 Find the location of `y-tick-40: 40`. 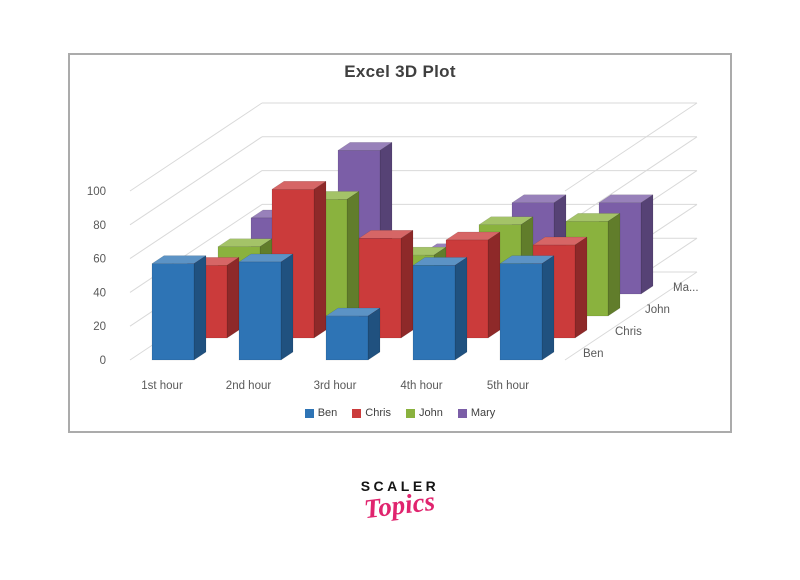

y-tick-40: 40 is located at coordinates (99, 293).